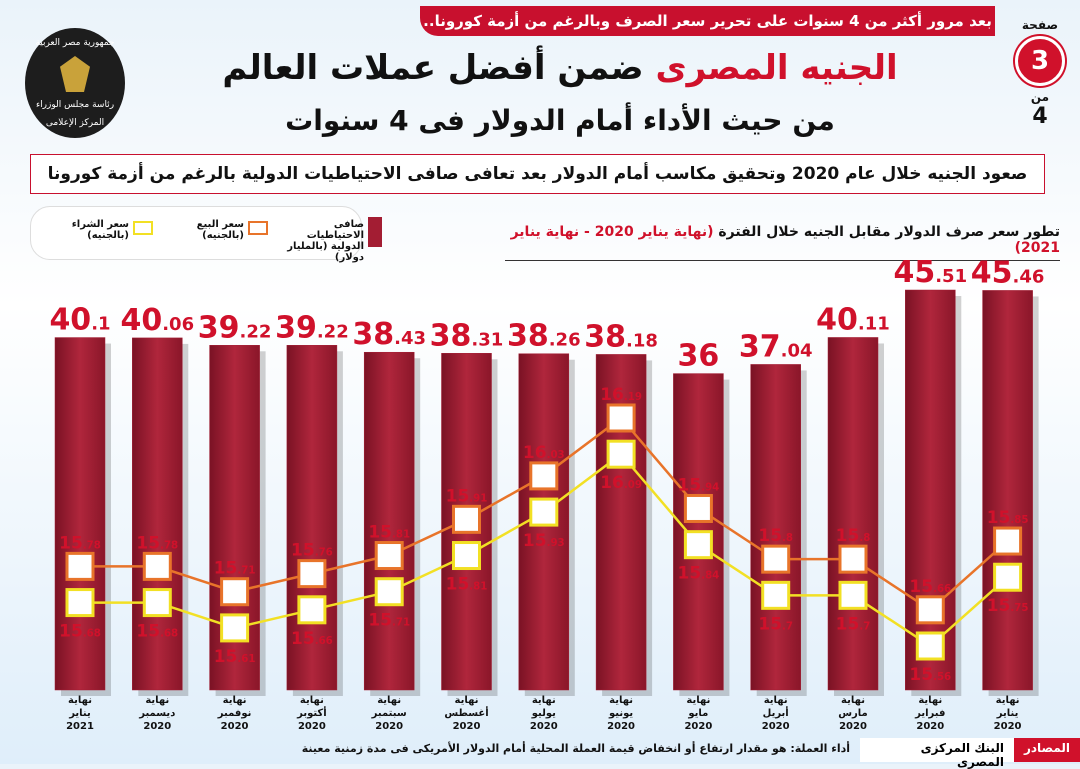 This screenshot has width=1080, height=769. I want to click on bar-value-label: 40.1, so click(79, 320).